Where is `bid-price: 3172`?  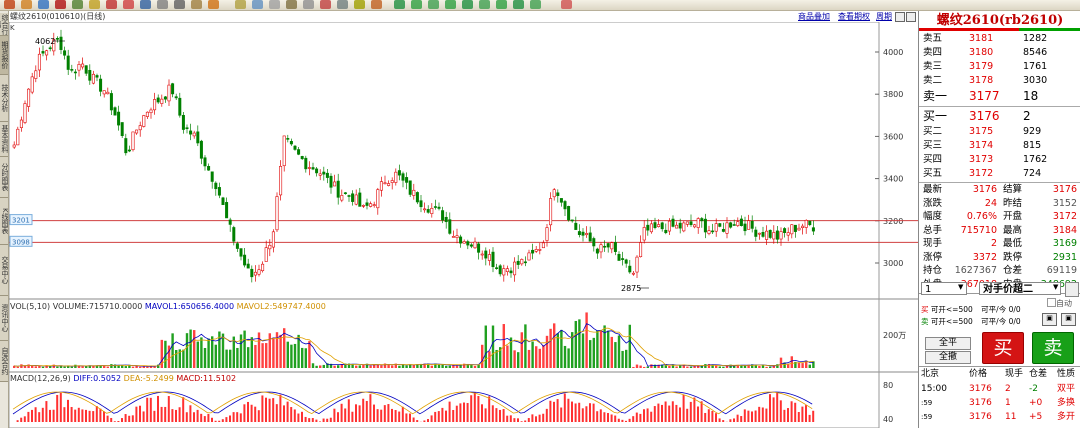 bid-price: 3172 is located at coordinates (981, 173).